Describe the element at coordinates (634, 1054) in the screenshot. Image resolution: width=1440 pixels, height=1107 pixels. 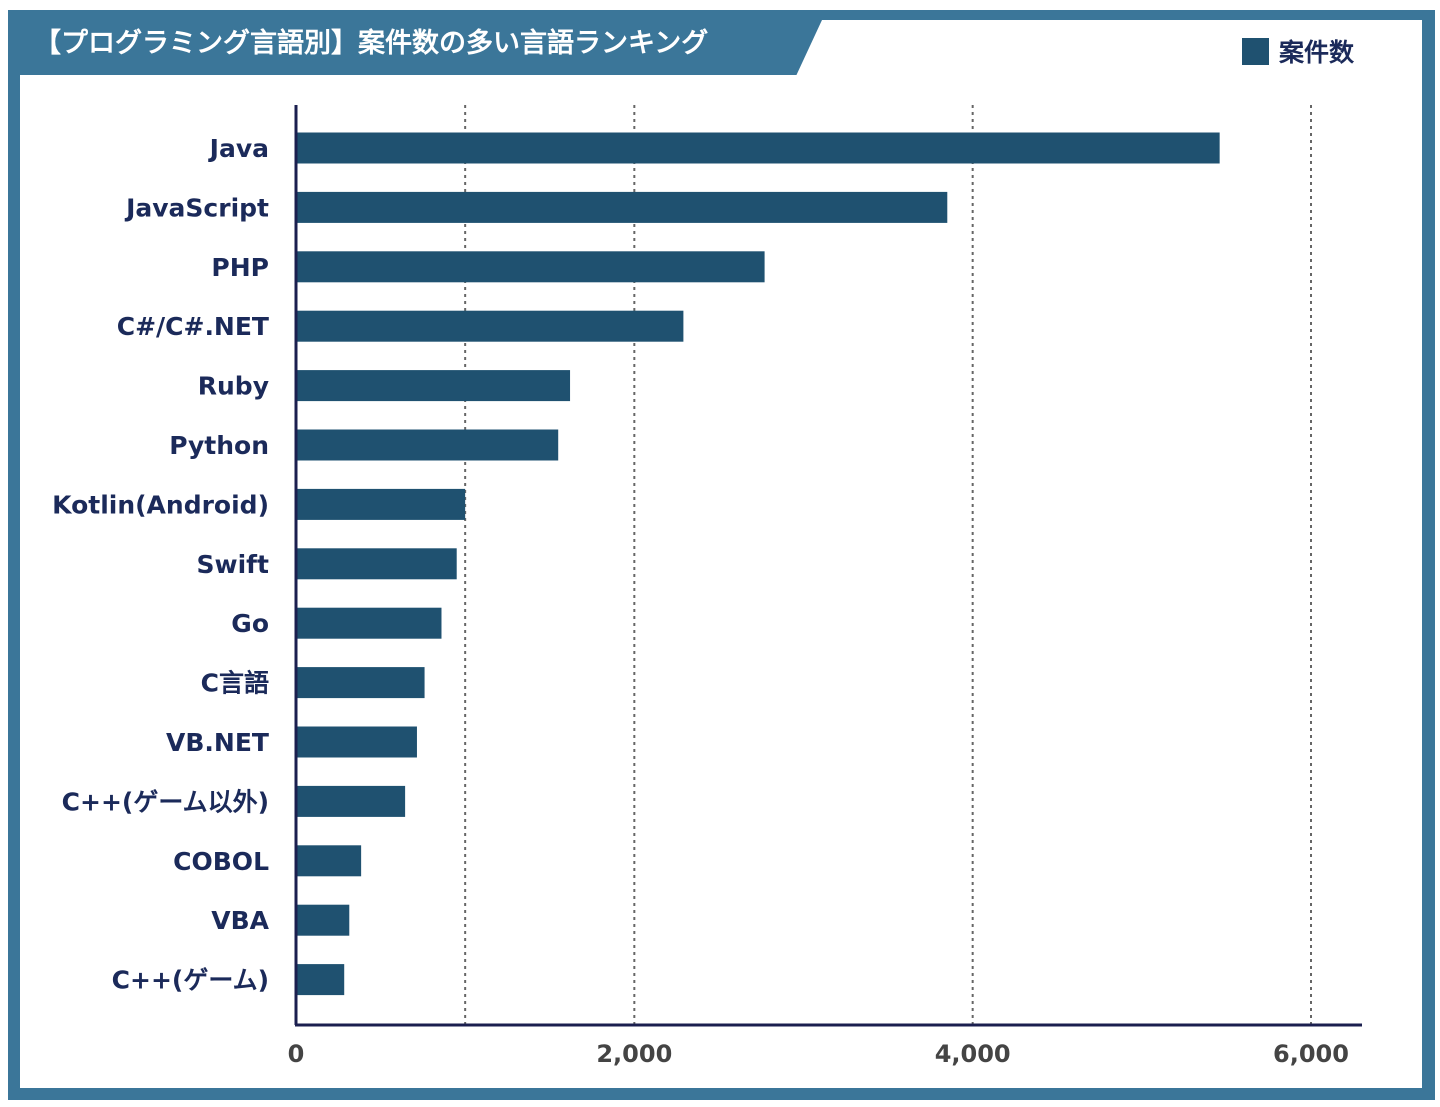
I see `x-tick-label: 2,000` at that location.